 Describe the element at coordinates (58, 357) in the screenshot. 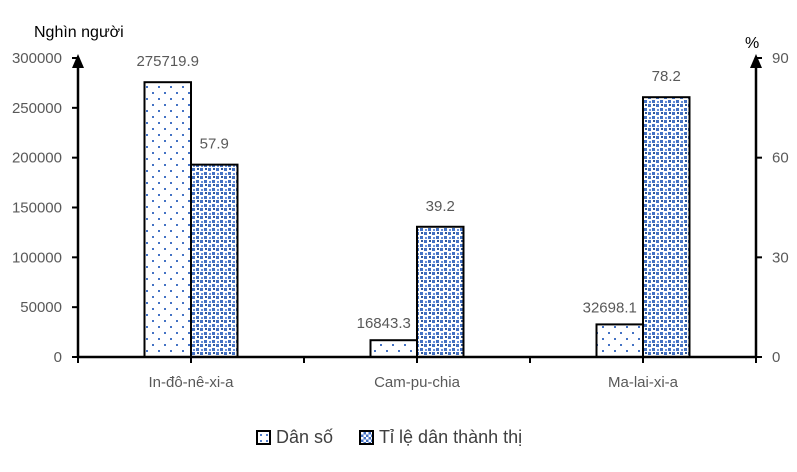

I see `left-tick-label: 0` at that location.